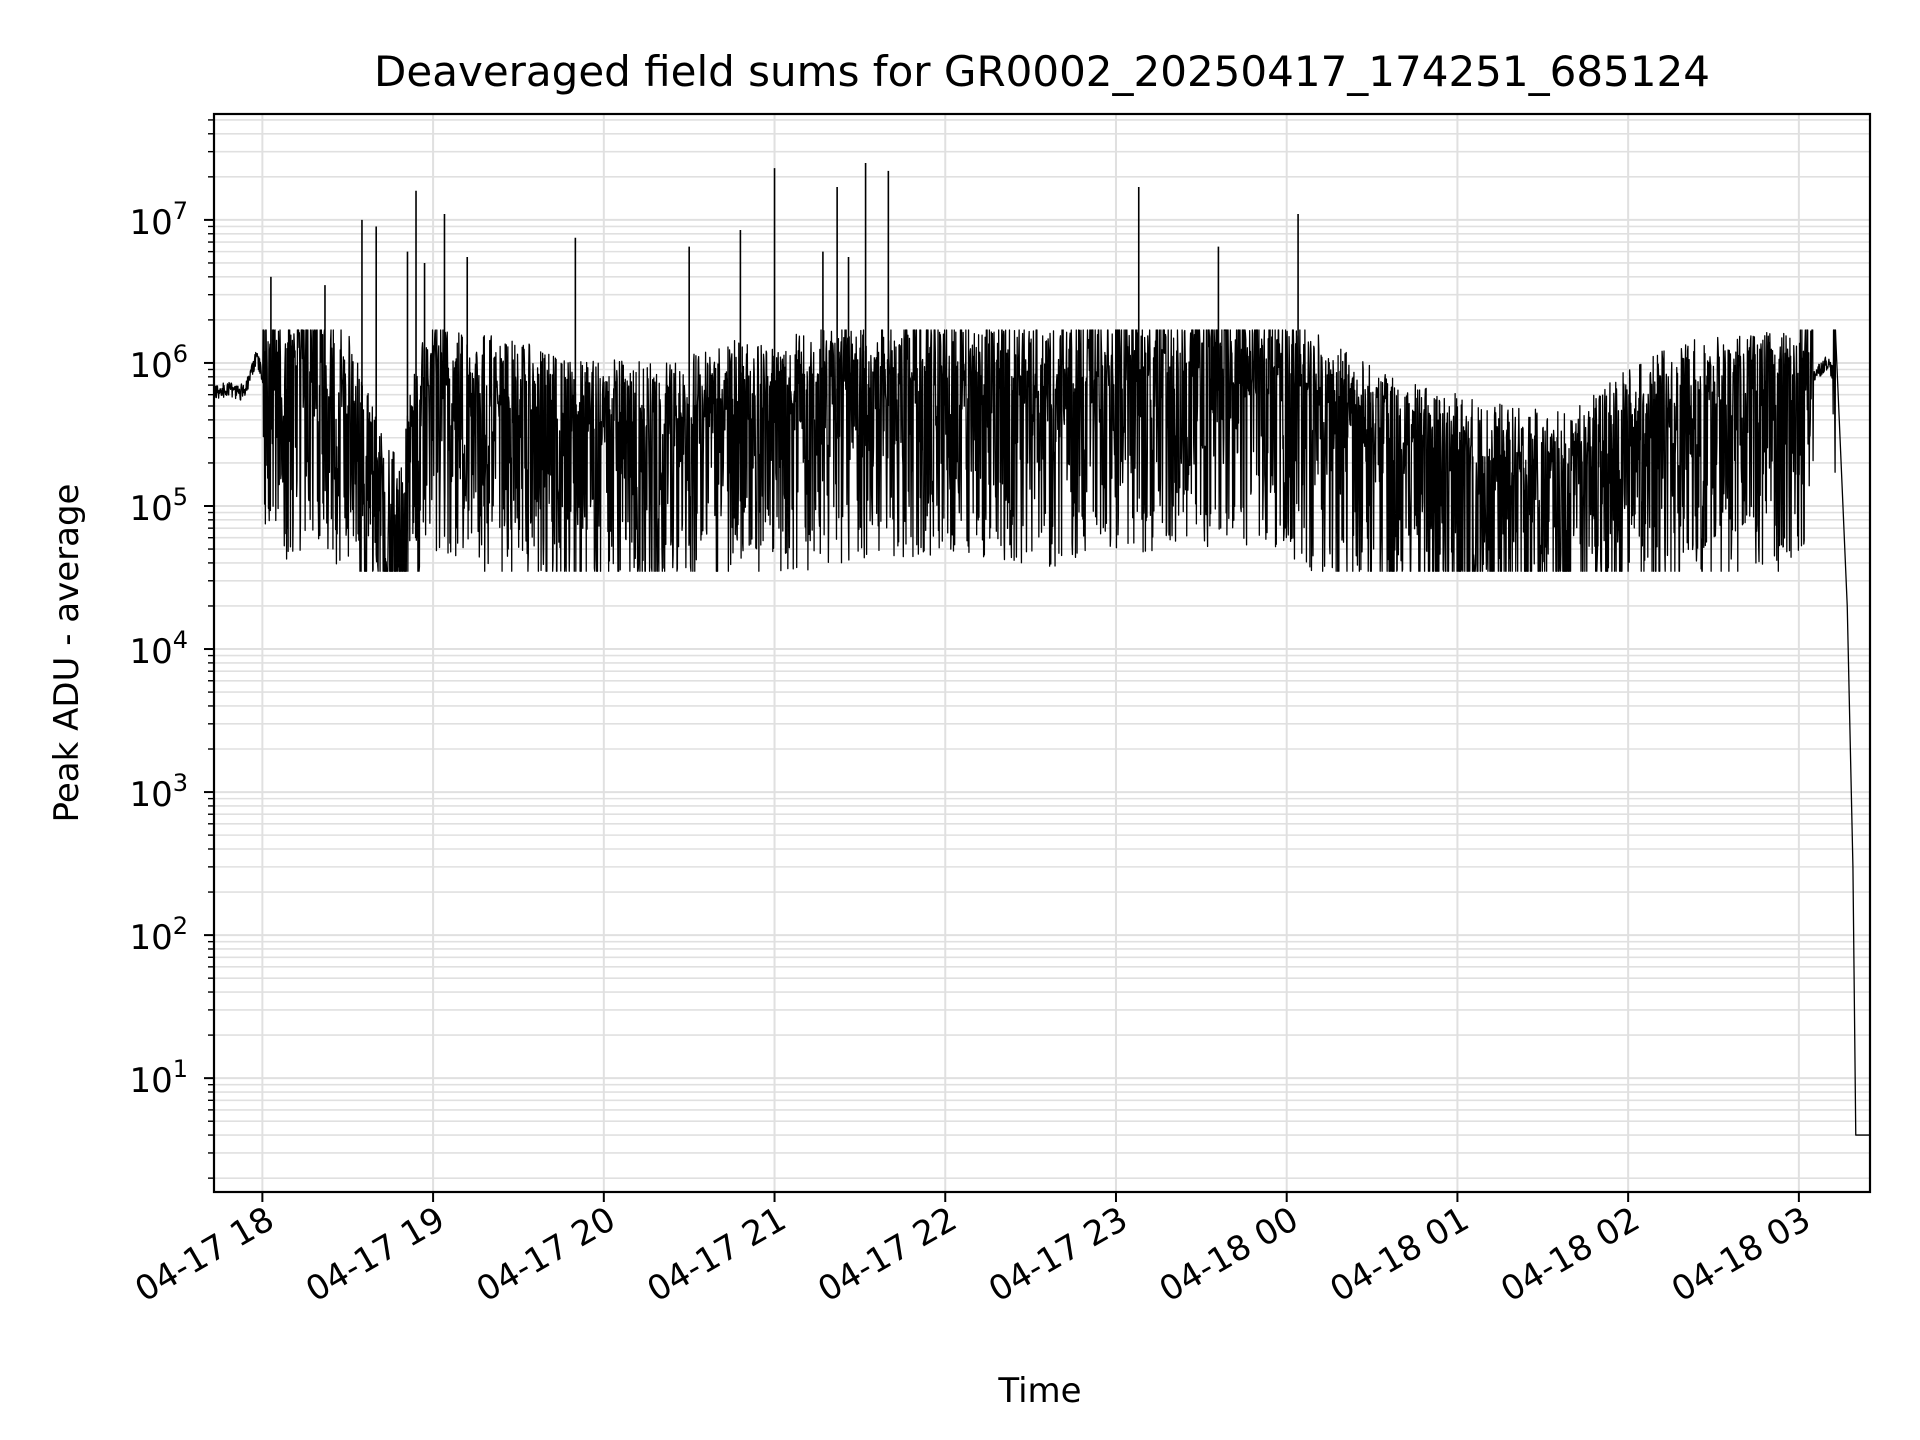 The height and width of the screenshot is (1440, 1920). What do you see at coordinates (158, 792) in the screenshot?
I see `y-tick-label: 10³` at bounding box center [158, 792].